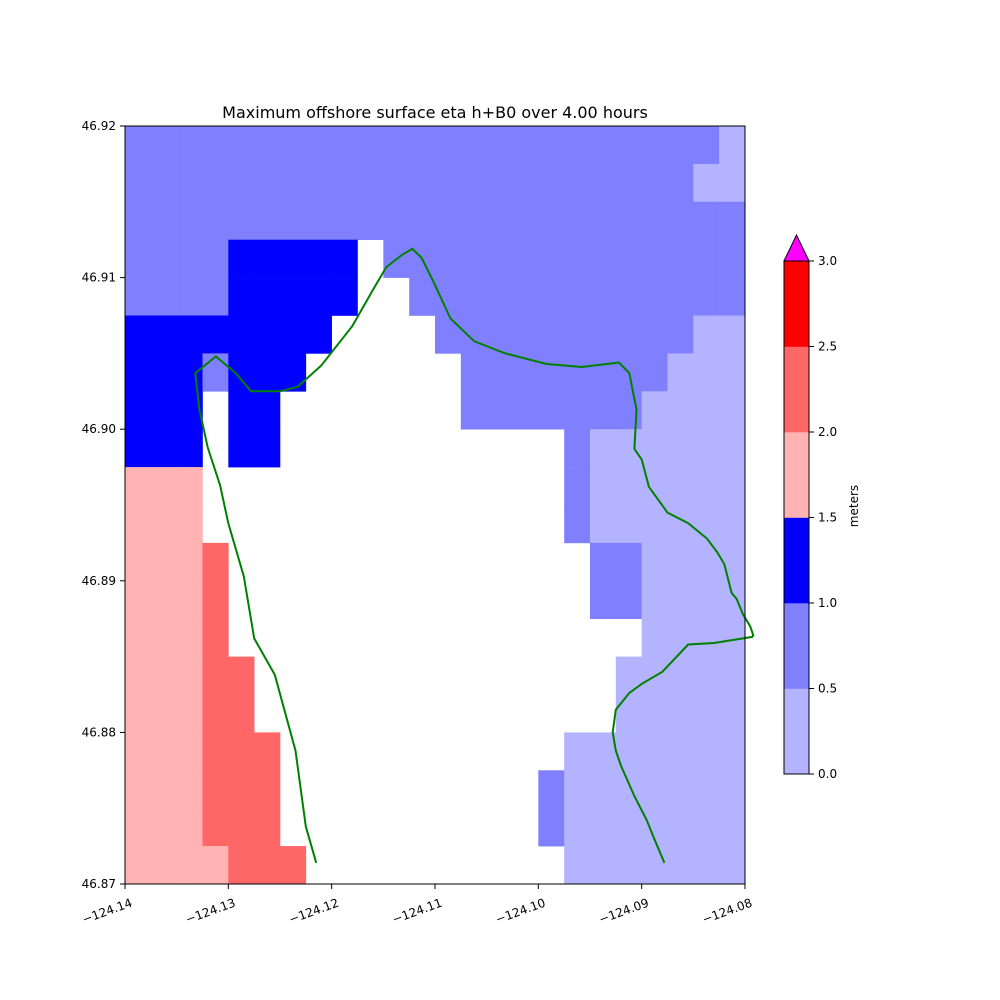 Image resolution: width=1000 pixels, height=1000 pixels. I want to click on colorbar-label: meters, so click(854, 506).